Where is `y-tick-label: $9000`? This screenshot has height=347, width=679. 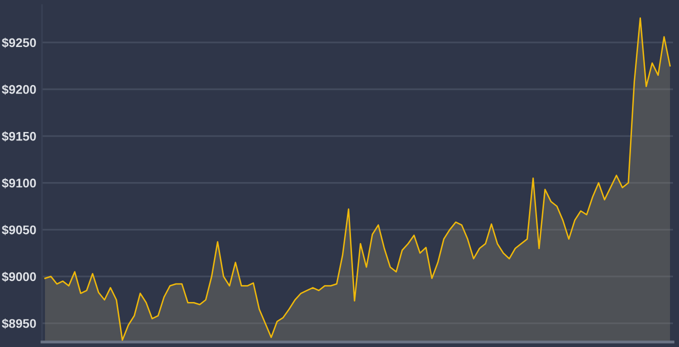 y-tick-label: $9000 is located at coordinates (19, 277).